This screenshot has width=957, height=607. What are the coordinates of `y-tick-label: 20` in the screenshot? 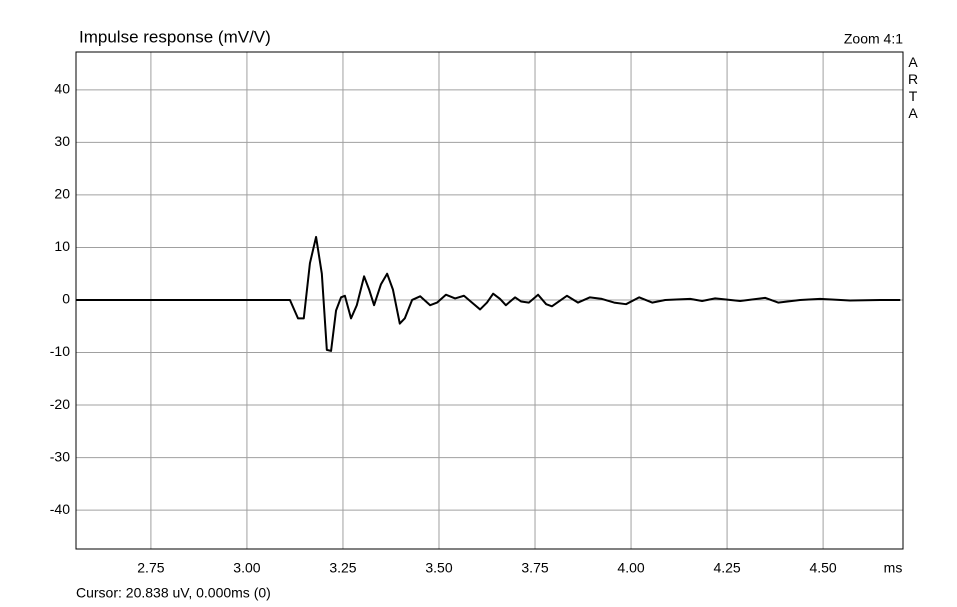 It's located at (62, 194).